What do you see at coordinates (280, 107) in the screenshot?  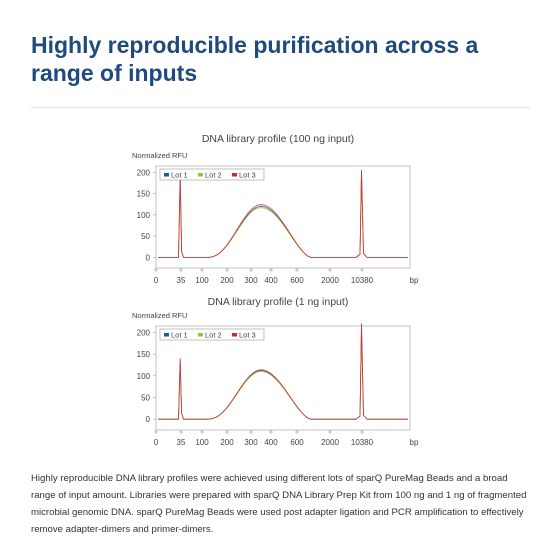 I see `divider` at bounding box center [280, 107].